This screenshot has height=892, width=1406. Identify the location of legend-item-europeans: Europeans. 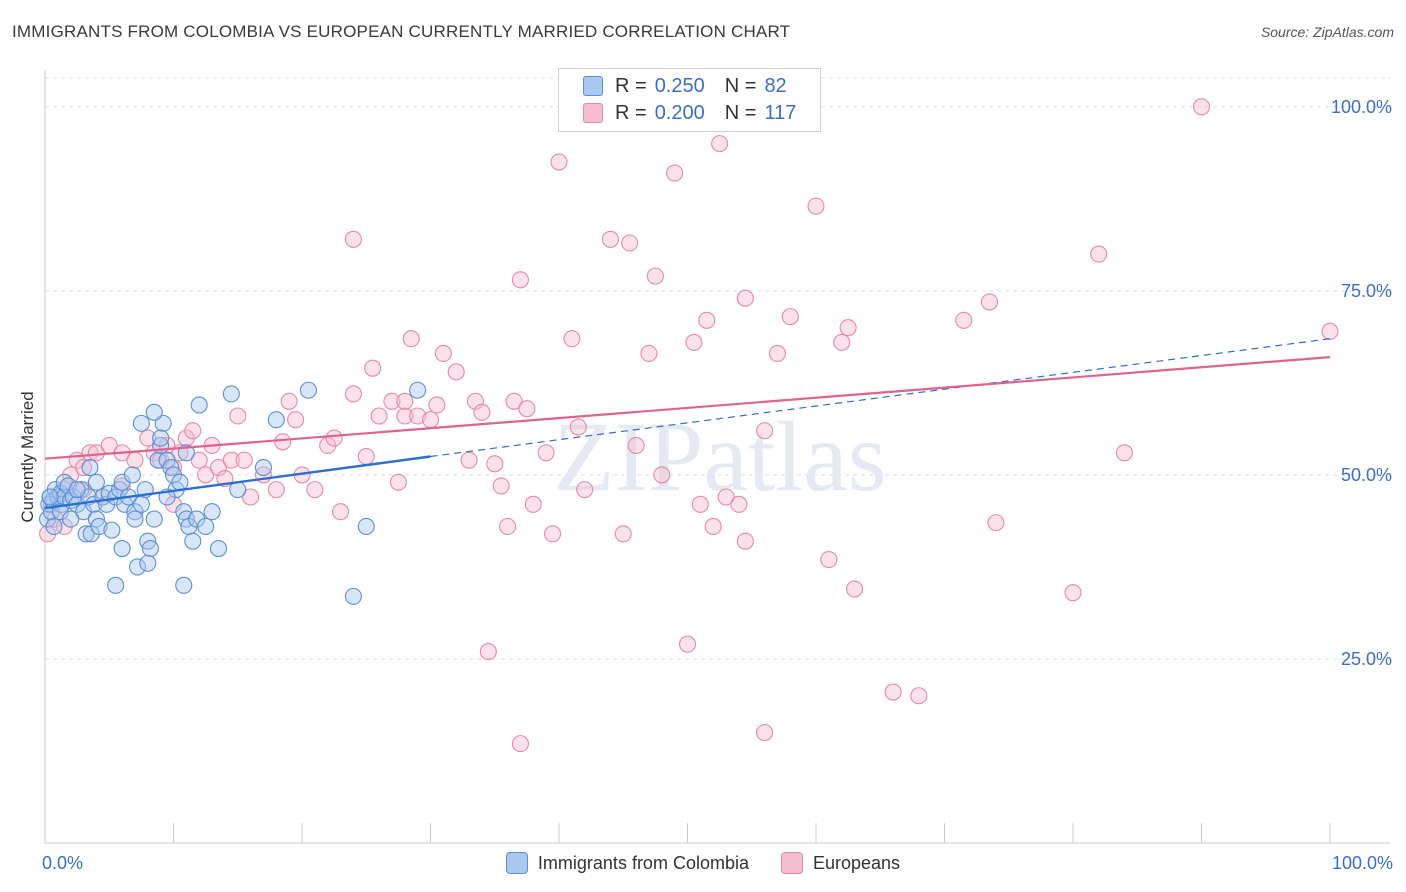
(840, 863).